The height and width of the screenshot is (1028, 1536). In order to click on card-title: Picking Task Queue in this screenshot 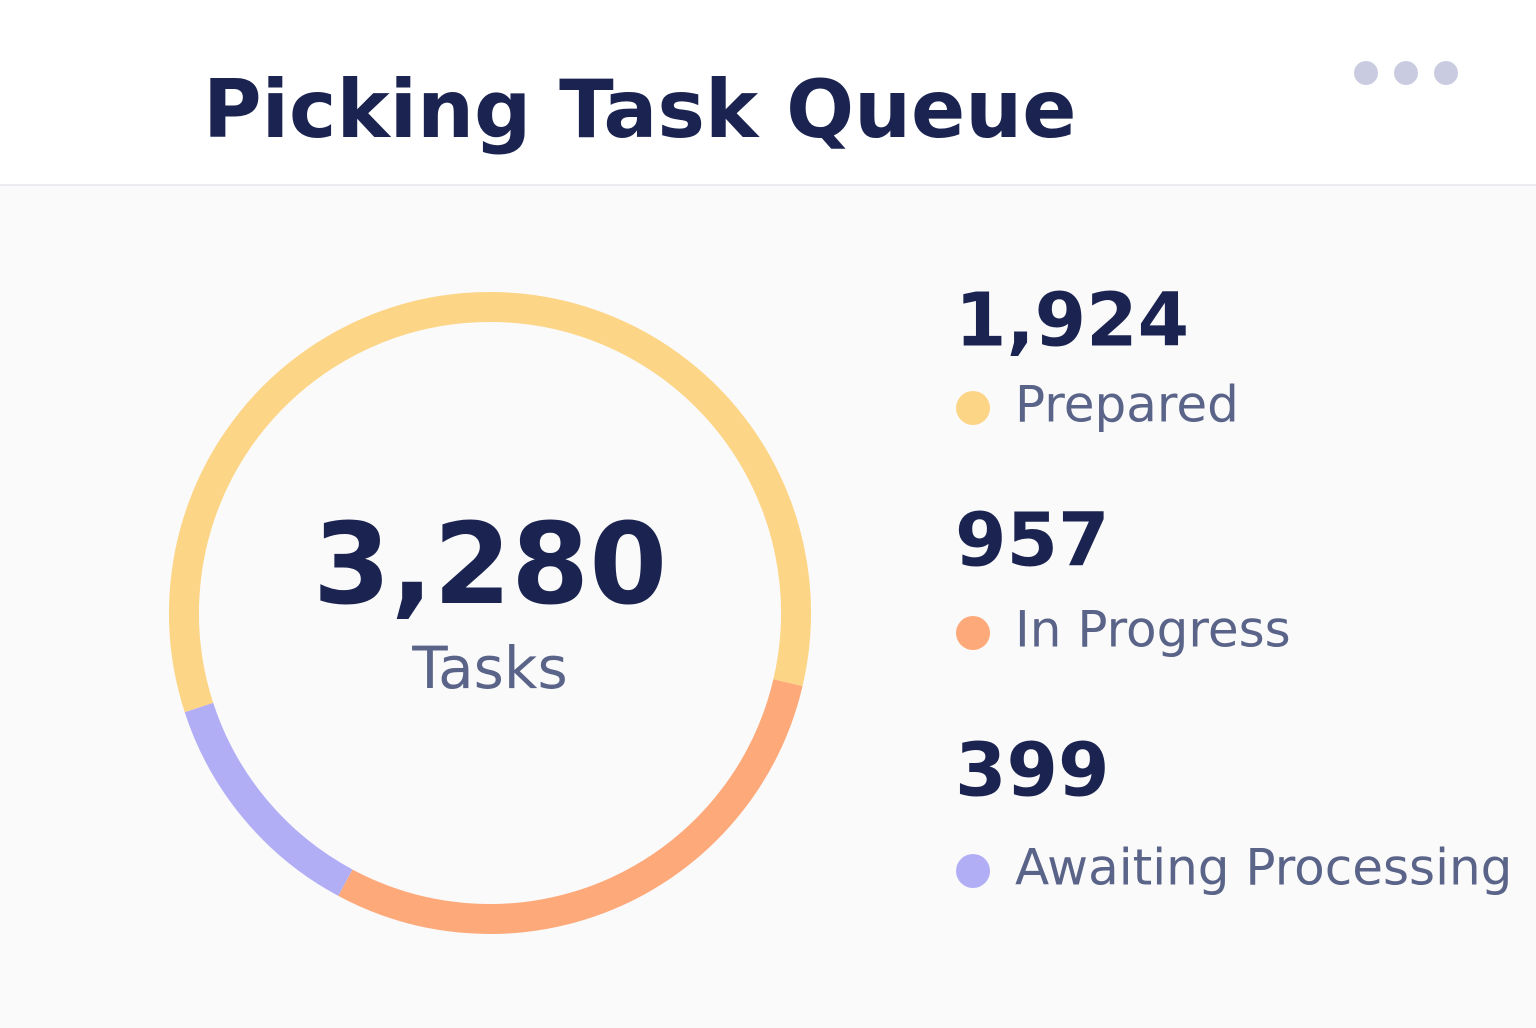, I will do `click(640, 109)`.